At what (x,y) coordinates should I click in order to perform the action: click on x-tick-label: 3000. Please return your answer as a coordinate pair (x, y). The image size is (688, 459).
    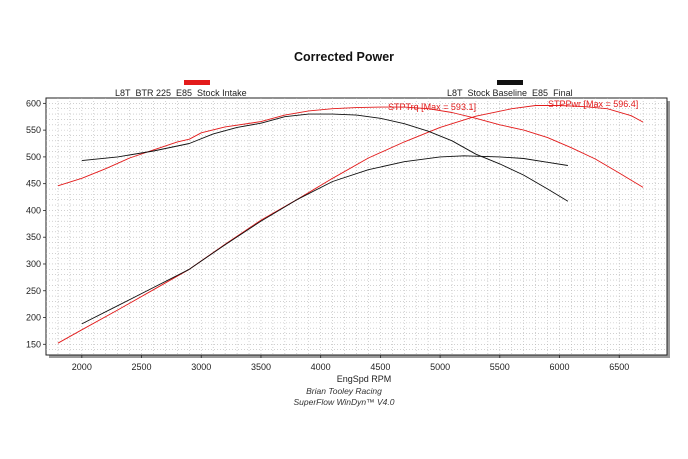
    Looking at the image, I should click on (201, 367).